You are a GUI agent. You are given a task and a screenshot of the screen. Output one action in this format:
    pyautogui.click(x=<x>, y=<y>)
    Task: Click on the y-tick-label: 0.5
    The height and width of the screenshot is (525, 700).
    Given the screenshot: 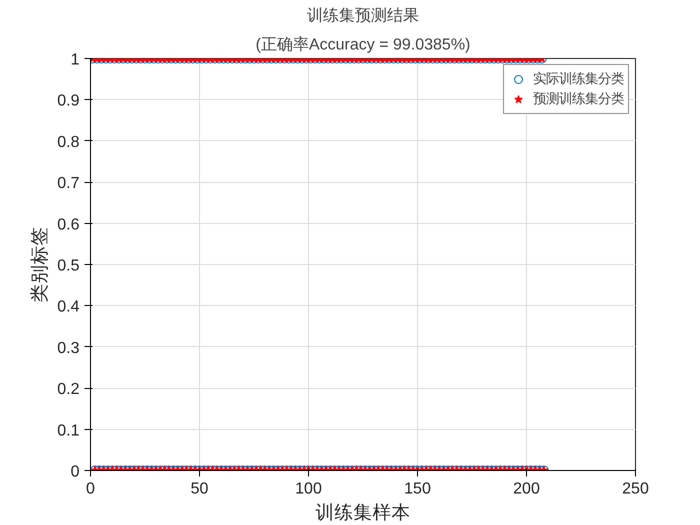 What is the action you would take?
    pyautogui.click(x=68, y=266)
    